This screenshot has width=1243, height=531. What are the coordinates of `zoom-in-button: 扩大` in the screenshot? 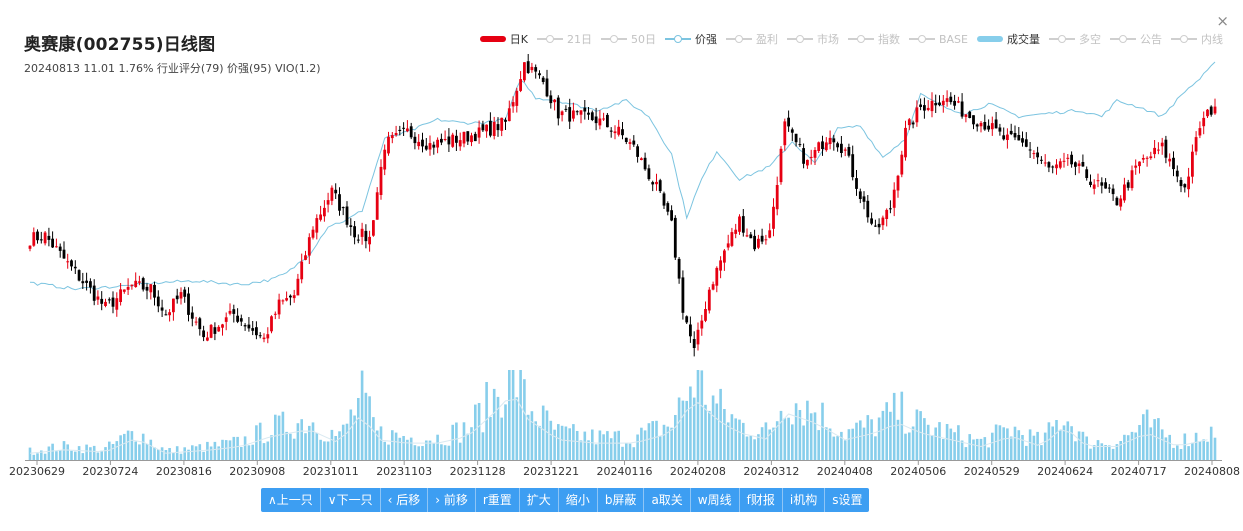 It's located at (539, 500).